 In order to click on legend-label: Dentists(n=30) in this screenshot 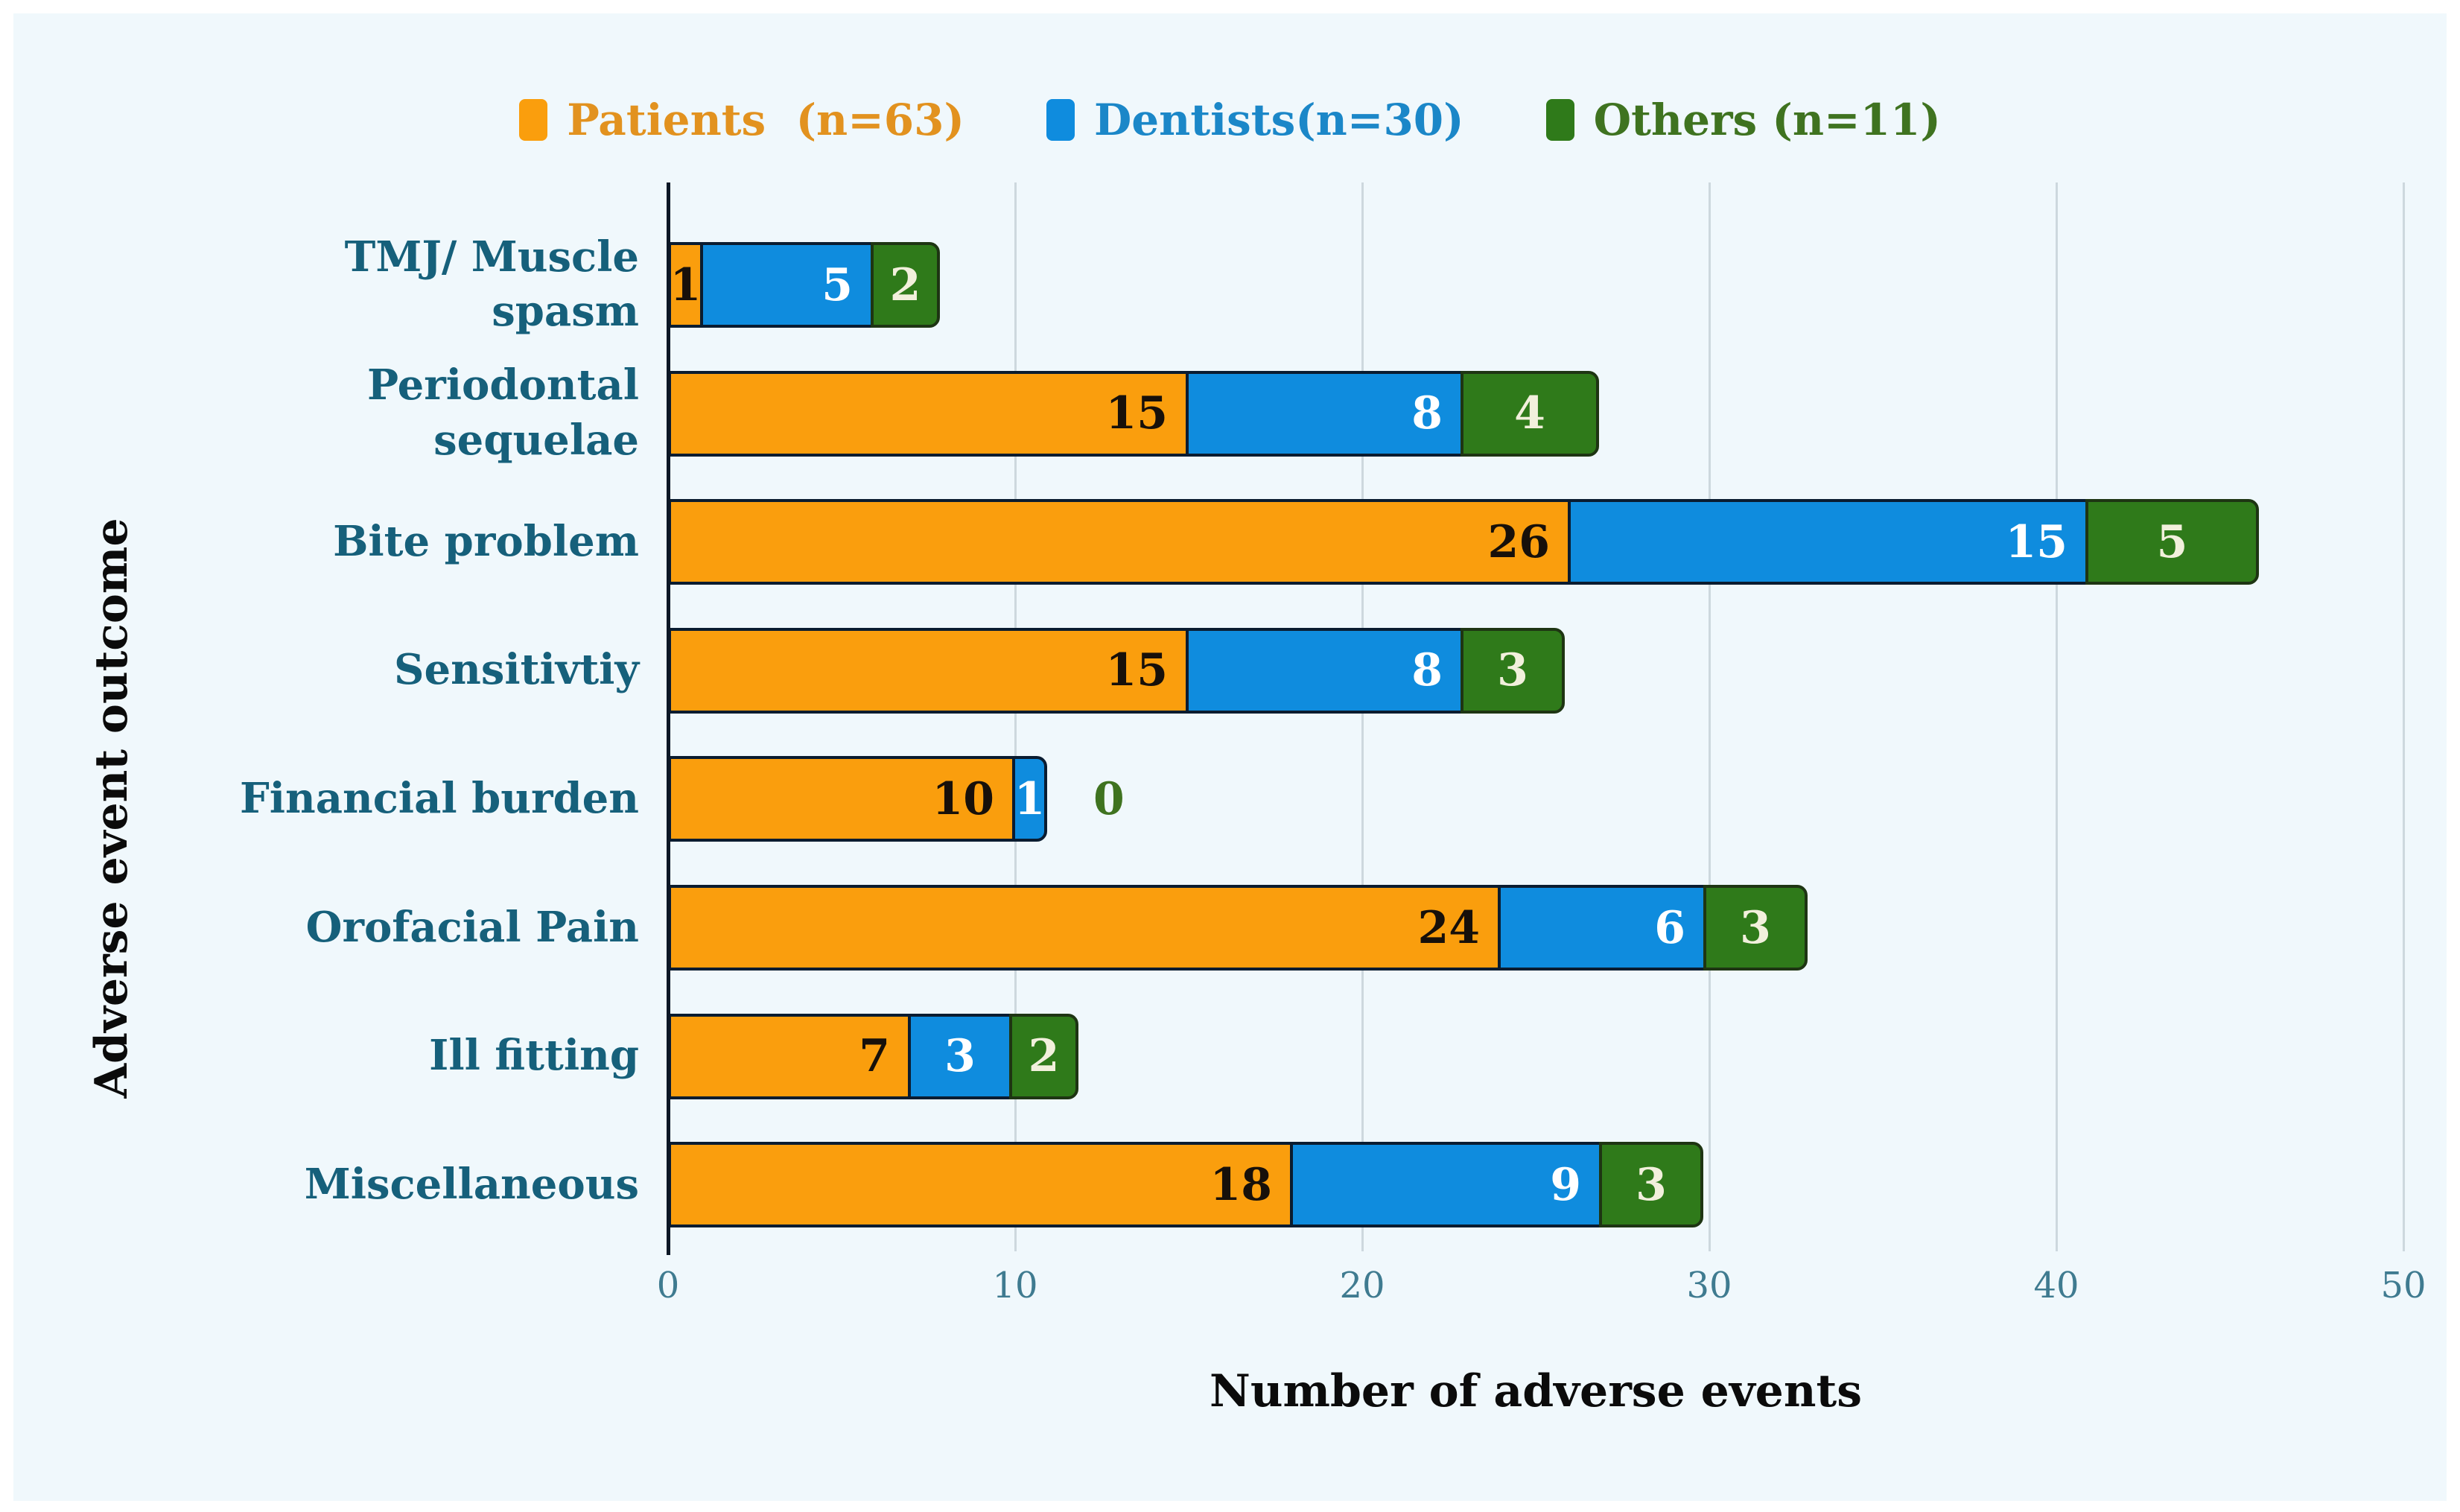, I will do `click(1278, 120)`.